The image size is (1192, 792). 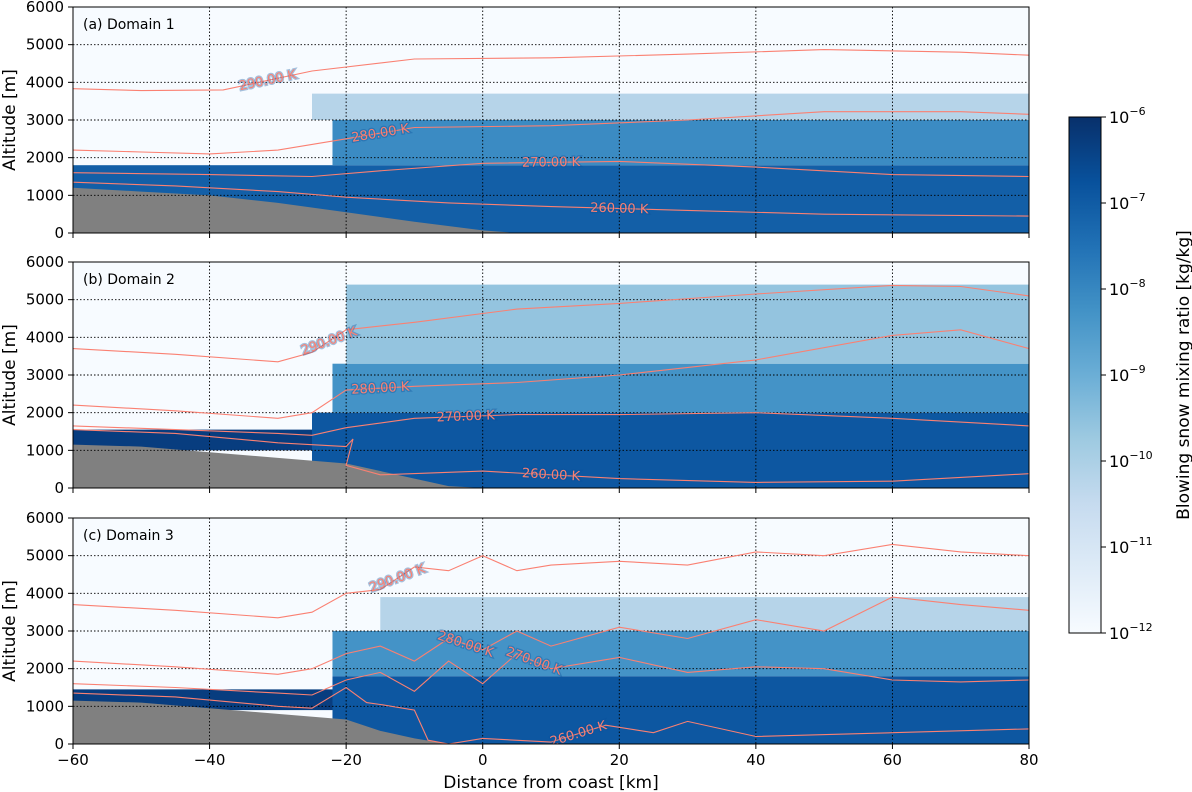 I want to click on colorbar-tick-label: 10⁻¹¹, so click(x=1131, y=546).